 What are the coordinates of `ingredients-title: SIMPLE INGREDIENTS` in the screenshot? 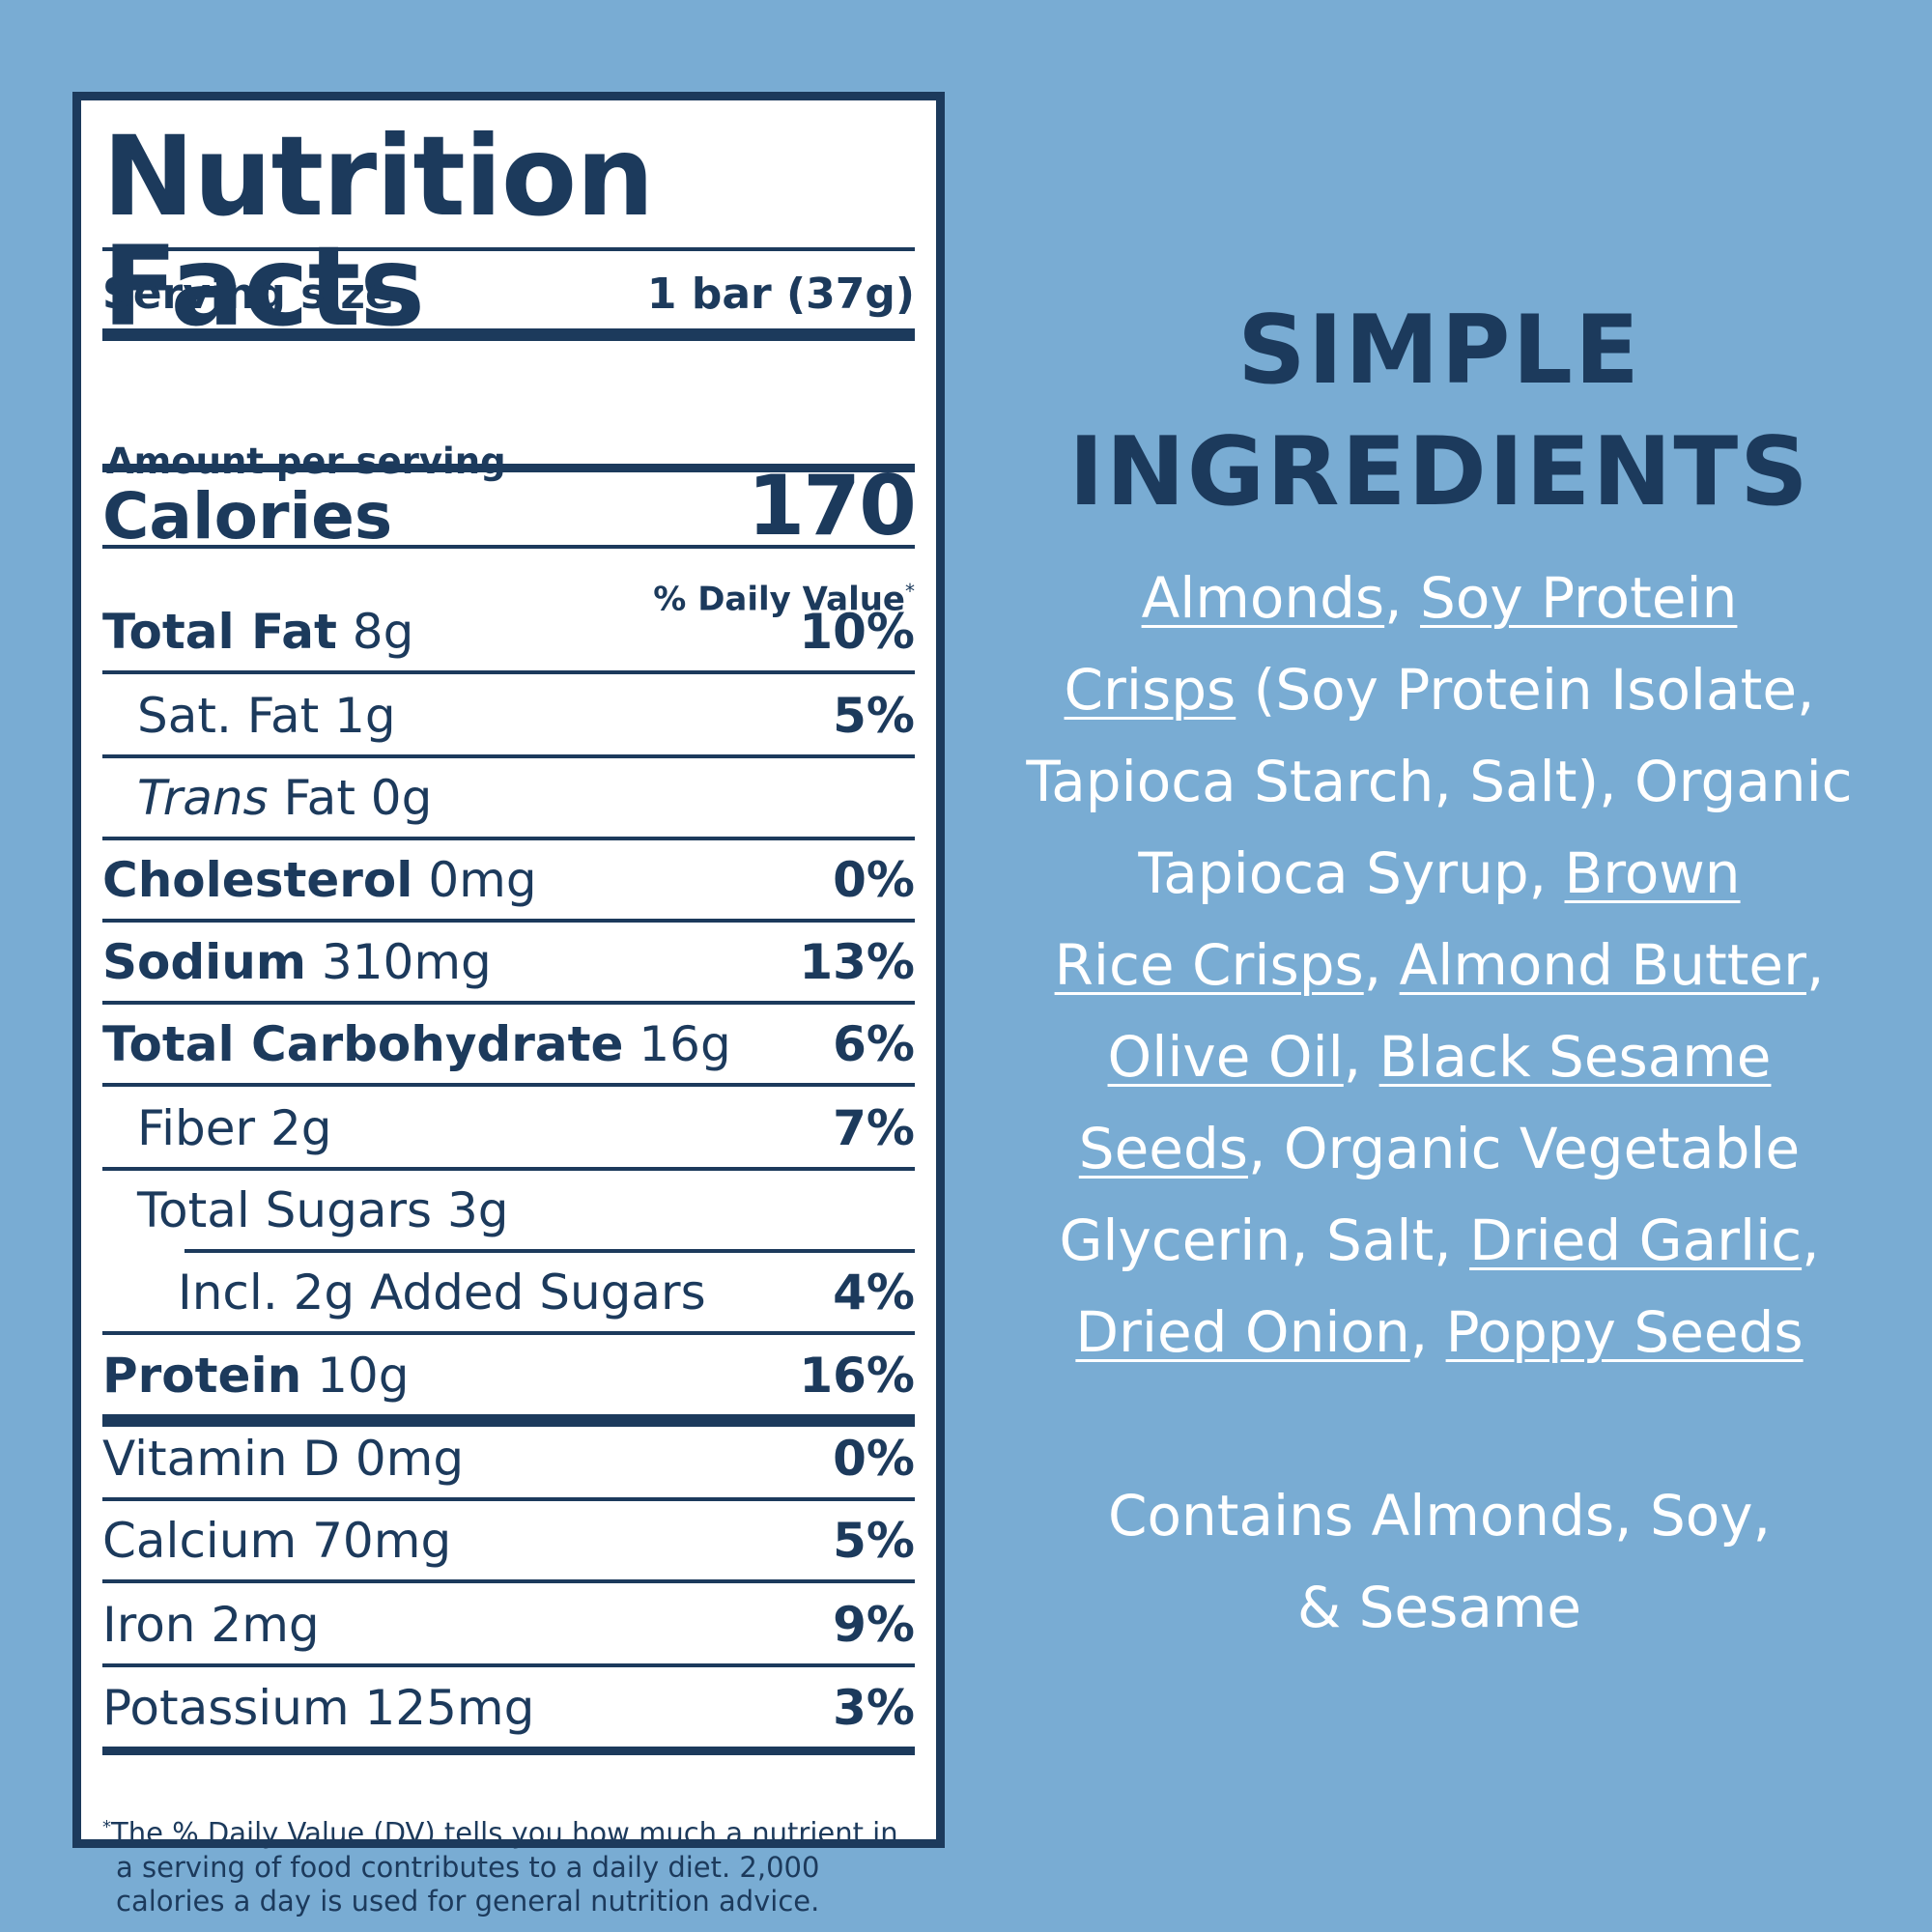 It's located at (1439, 411).